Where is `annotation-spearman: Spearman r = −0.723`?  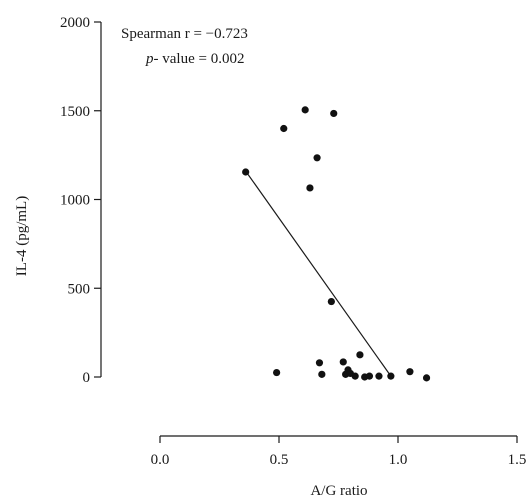 annotation-spearman: Spearman r = −0.723 is located at coordinates (184, 34).